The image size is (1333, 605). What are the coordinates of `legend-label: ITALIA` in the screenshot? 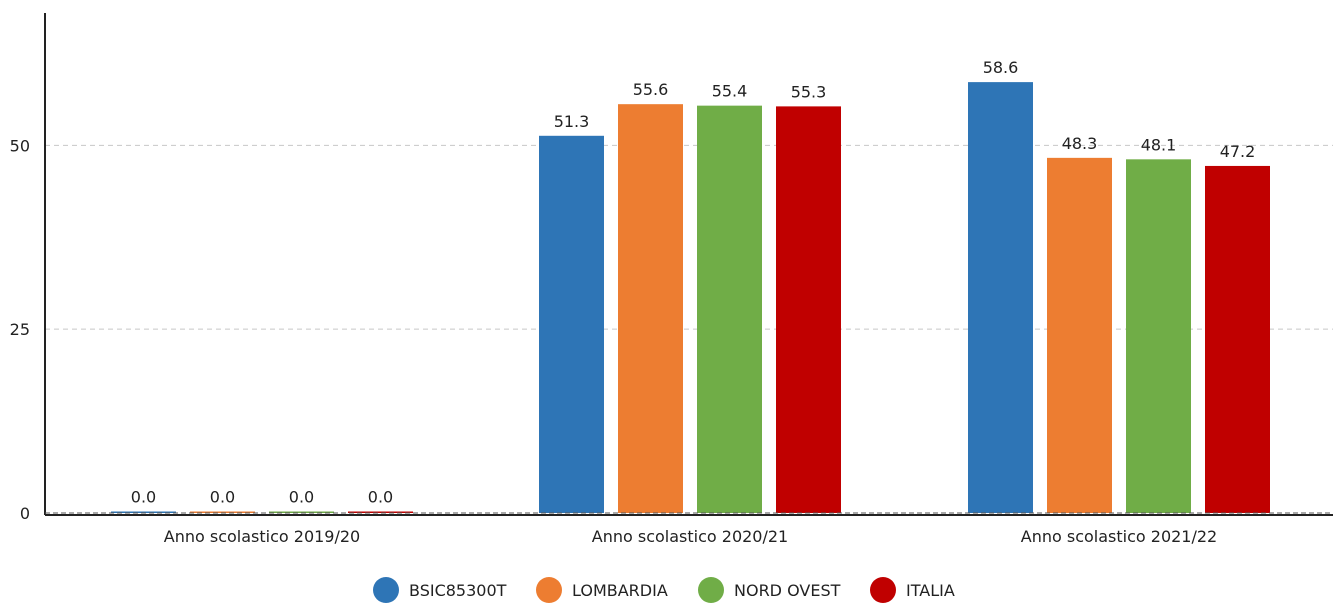 It's located at (930, 590).